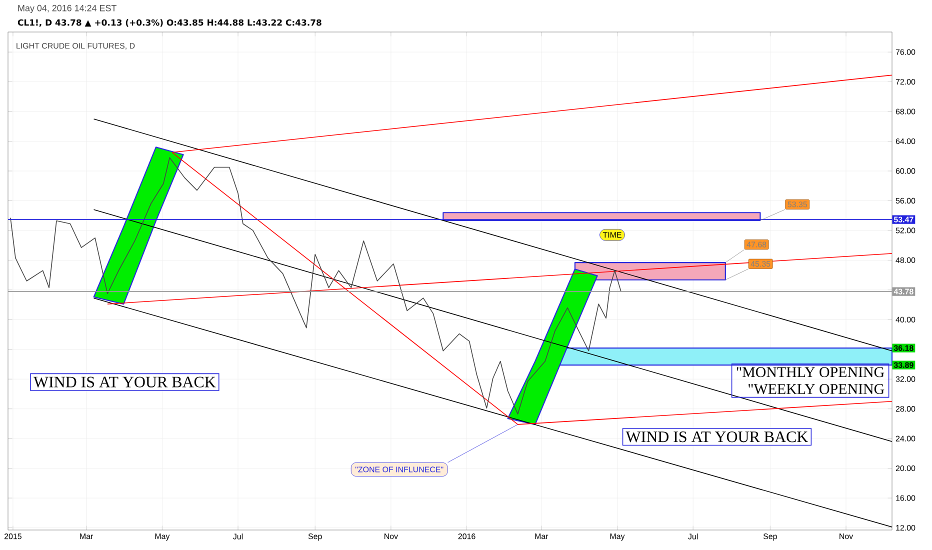 The image size is (932, 550). Describe the element at coordinates (816, 389) in the screenshot. I see `annotation: "WEEKLY OPENING` at that location.